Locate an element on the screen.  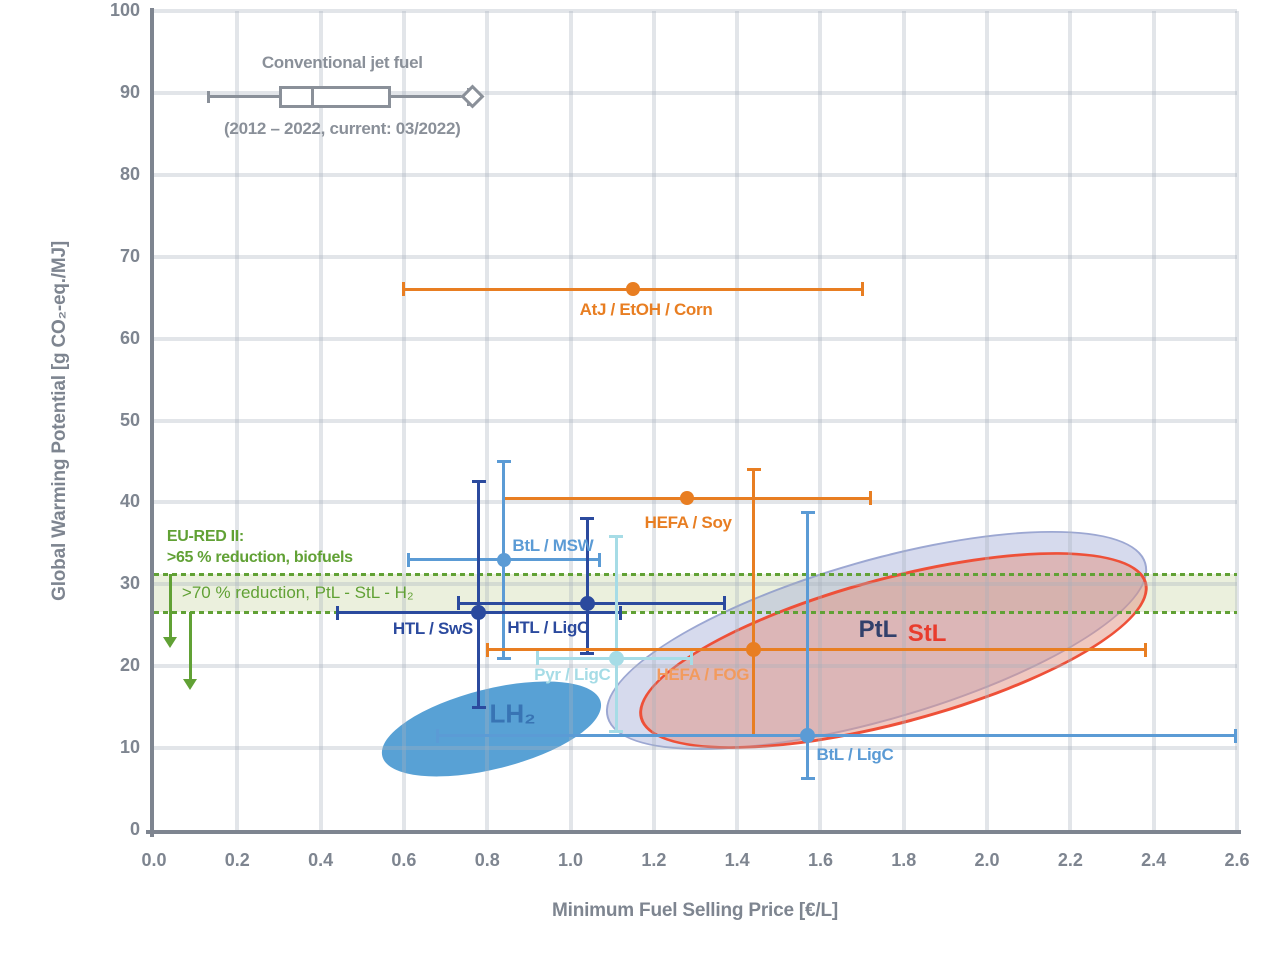
threshold-arrow-head is located at coordinates (189, 684).